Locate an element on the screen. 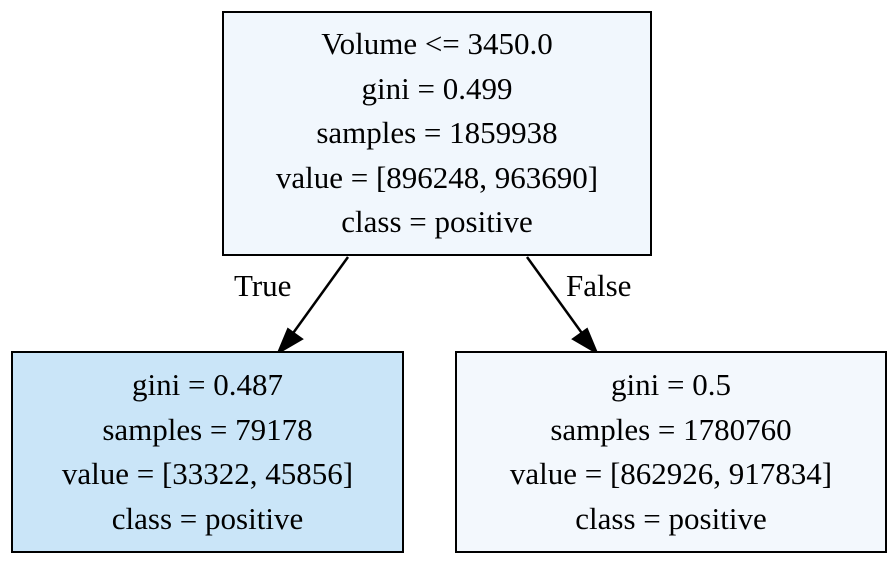  root-split-condition: Volume <= 3450.0 is located at coordinates (437, 44).